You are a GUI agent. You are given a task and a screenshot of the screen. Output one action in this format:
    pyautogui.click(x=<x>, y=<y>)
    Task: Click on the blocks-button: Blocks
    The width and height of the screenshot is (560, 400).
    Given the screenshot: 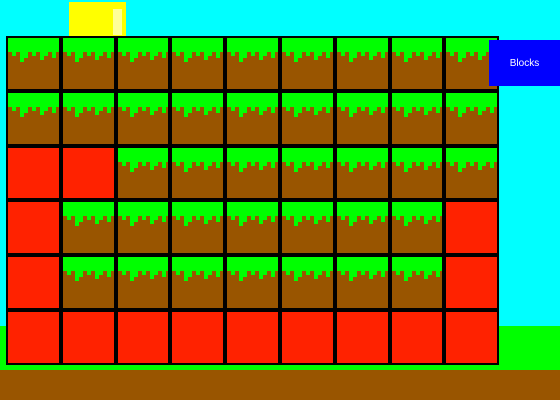 What is the action you would take?
    pyautogui.click(x=524, y=63)
    